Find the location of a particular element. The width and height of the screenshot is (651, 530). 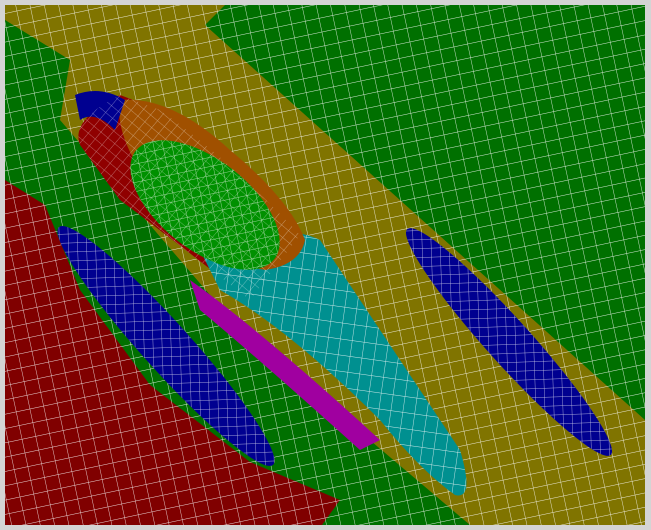

right-fin-mesh is located at coordinates (509, 342).